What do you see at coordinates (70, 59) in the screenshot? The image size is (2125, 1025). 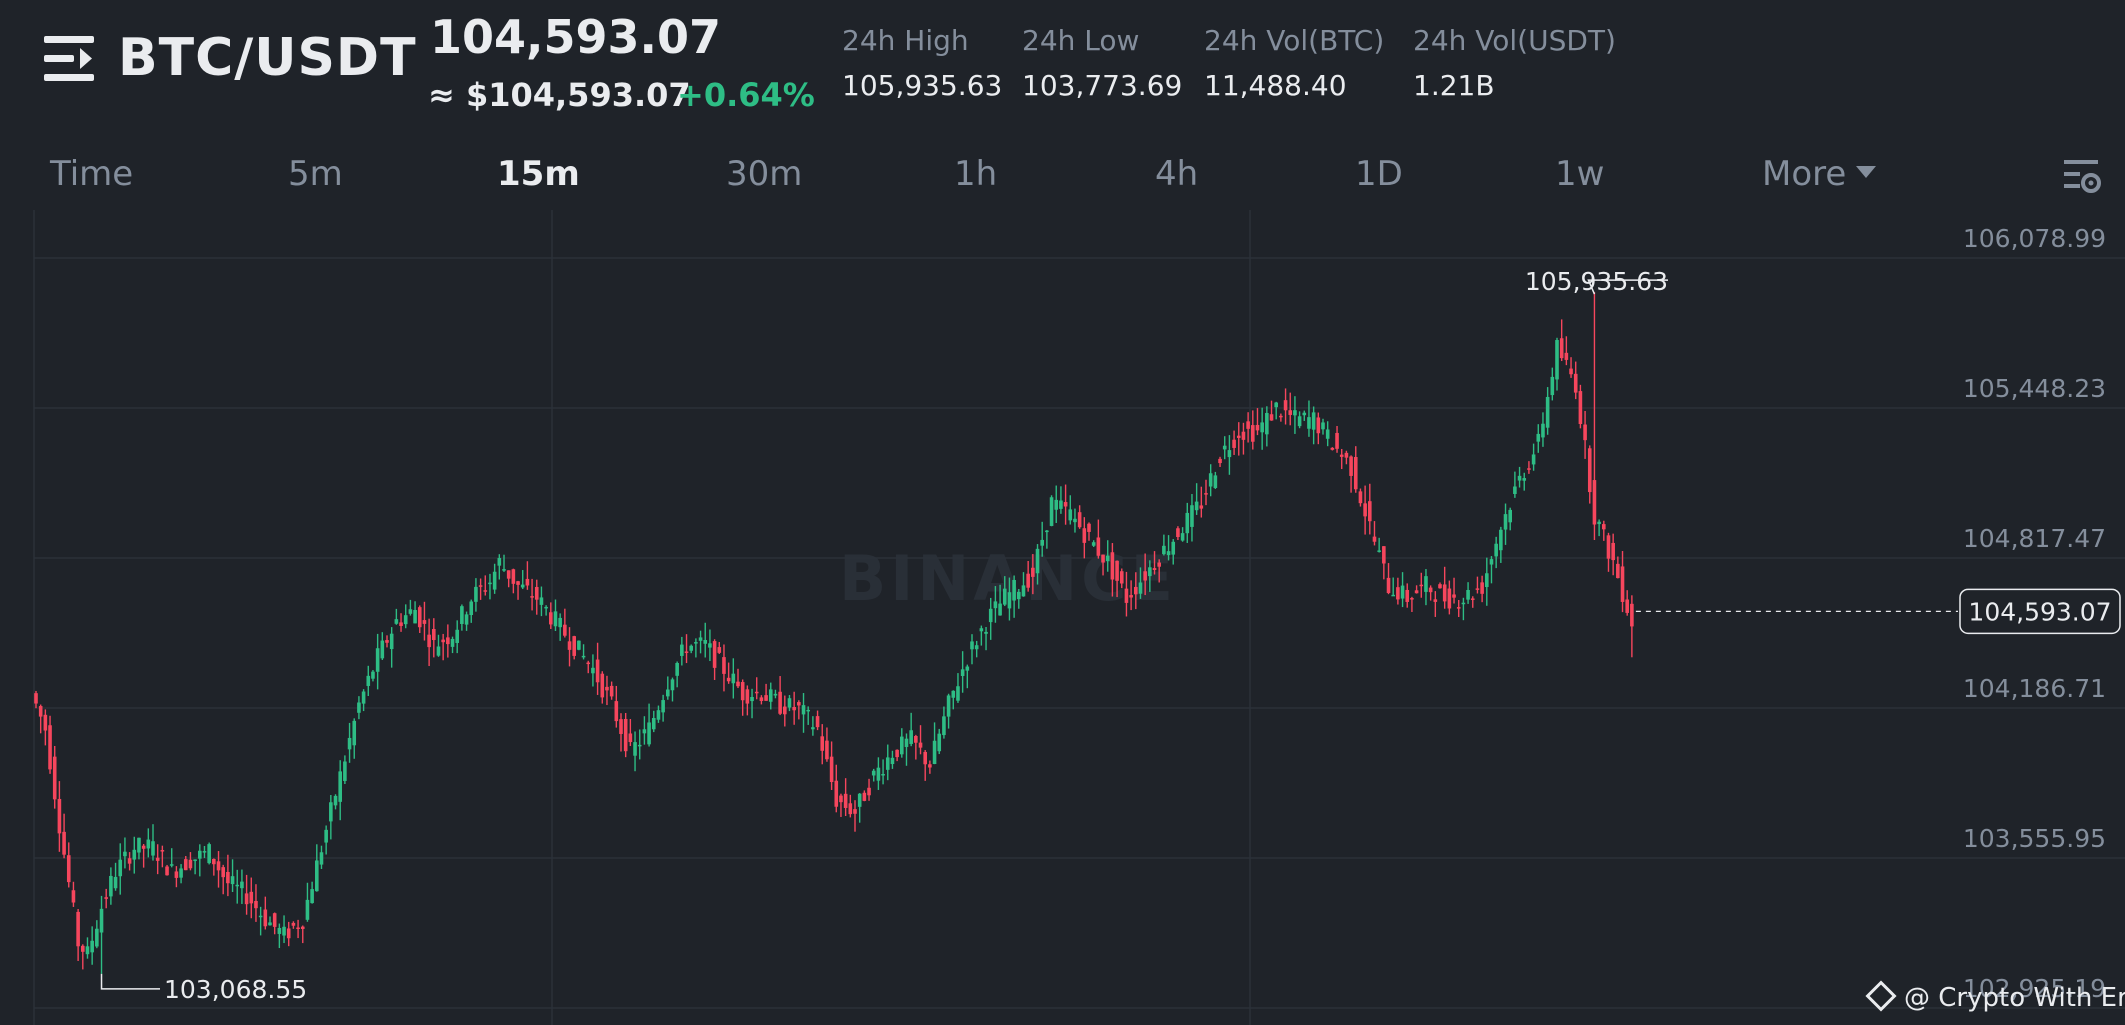 I see `menu-arrow-icon` at bounding box center [70, 59].